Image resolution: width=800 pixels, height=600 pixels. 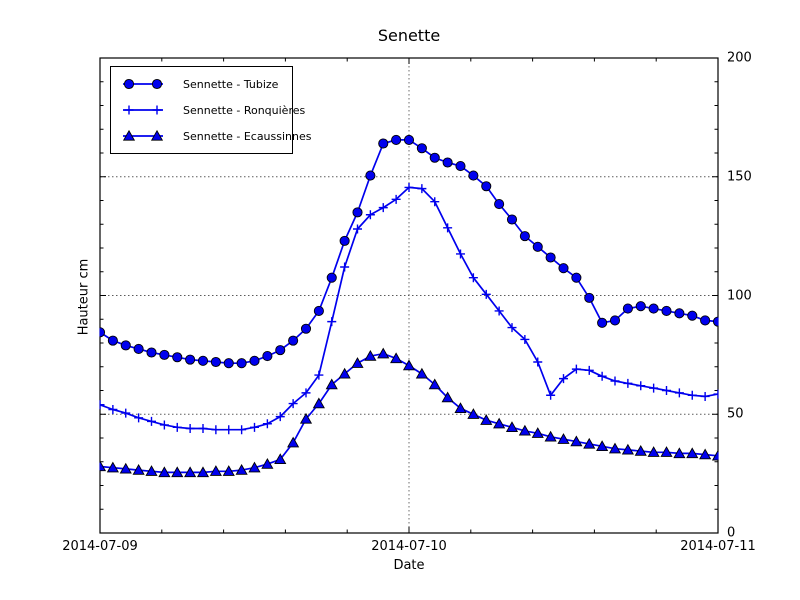 What do you see at coordinates (739, 58) in the screenshot?
I see `y-tick-label: 200` at bounding box center [739, 58].